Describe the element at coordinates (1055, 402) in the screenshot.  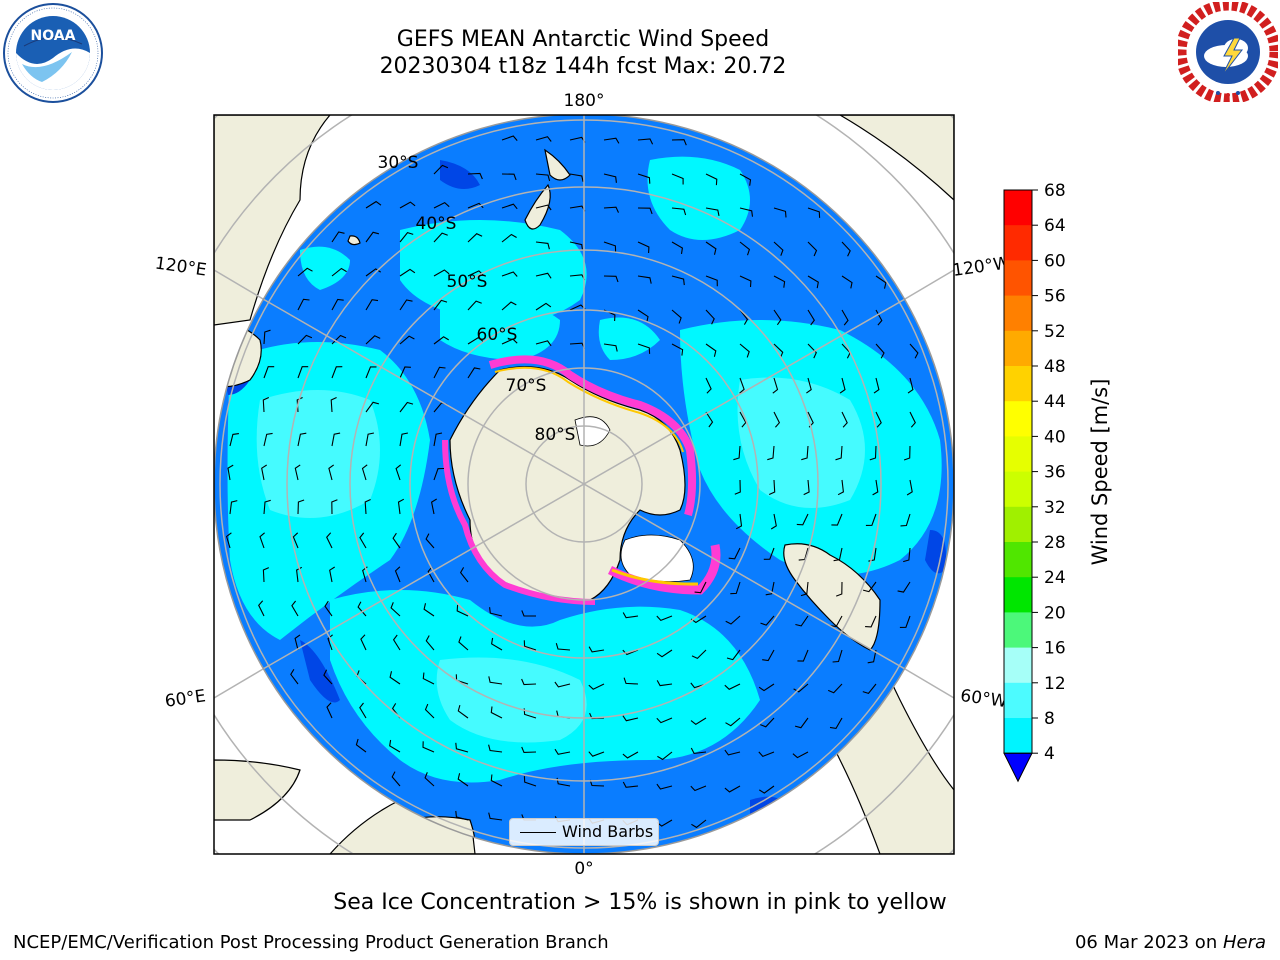
I see `colorbar-tick-label: 44` at that location.